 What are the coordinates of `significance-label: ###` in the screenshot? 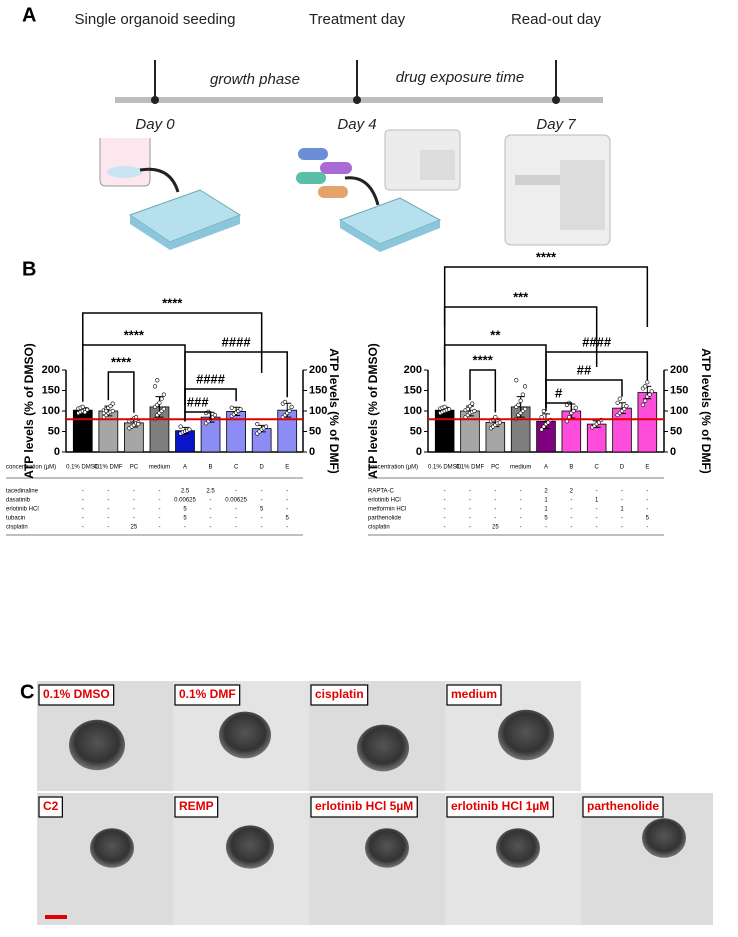 It's located at (198, 401).